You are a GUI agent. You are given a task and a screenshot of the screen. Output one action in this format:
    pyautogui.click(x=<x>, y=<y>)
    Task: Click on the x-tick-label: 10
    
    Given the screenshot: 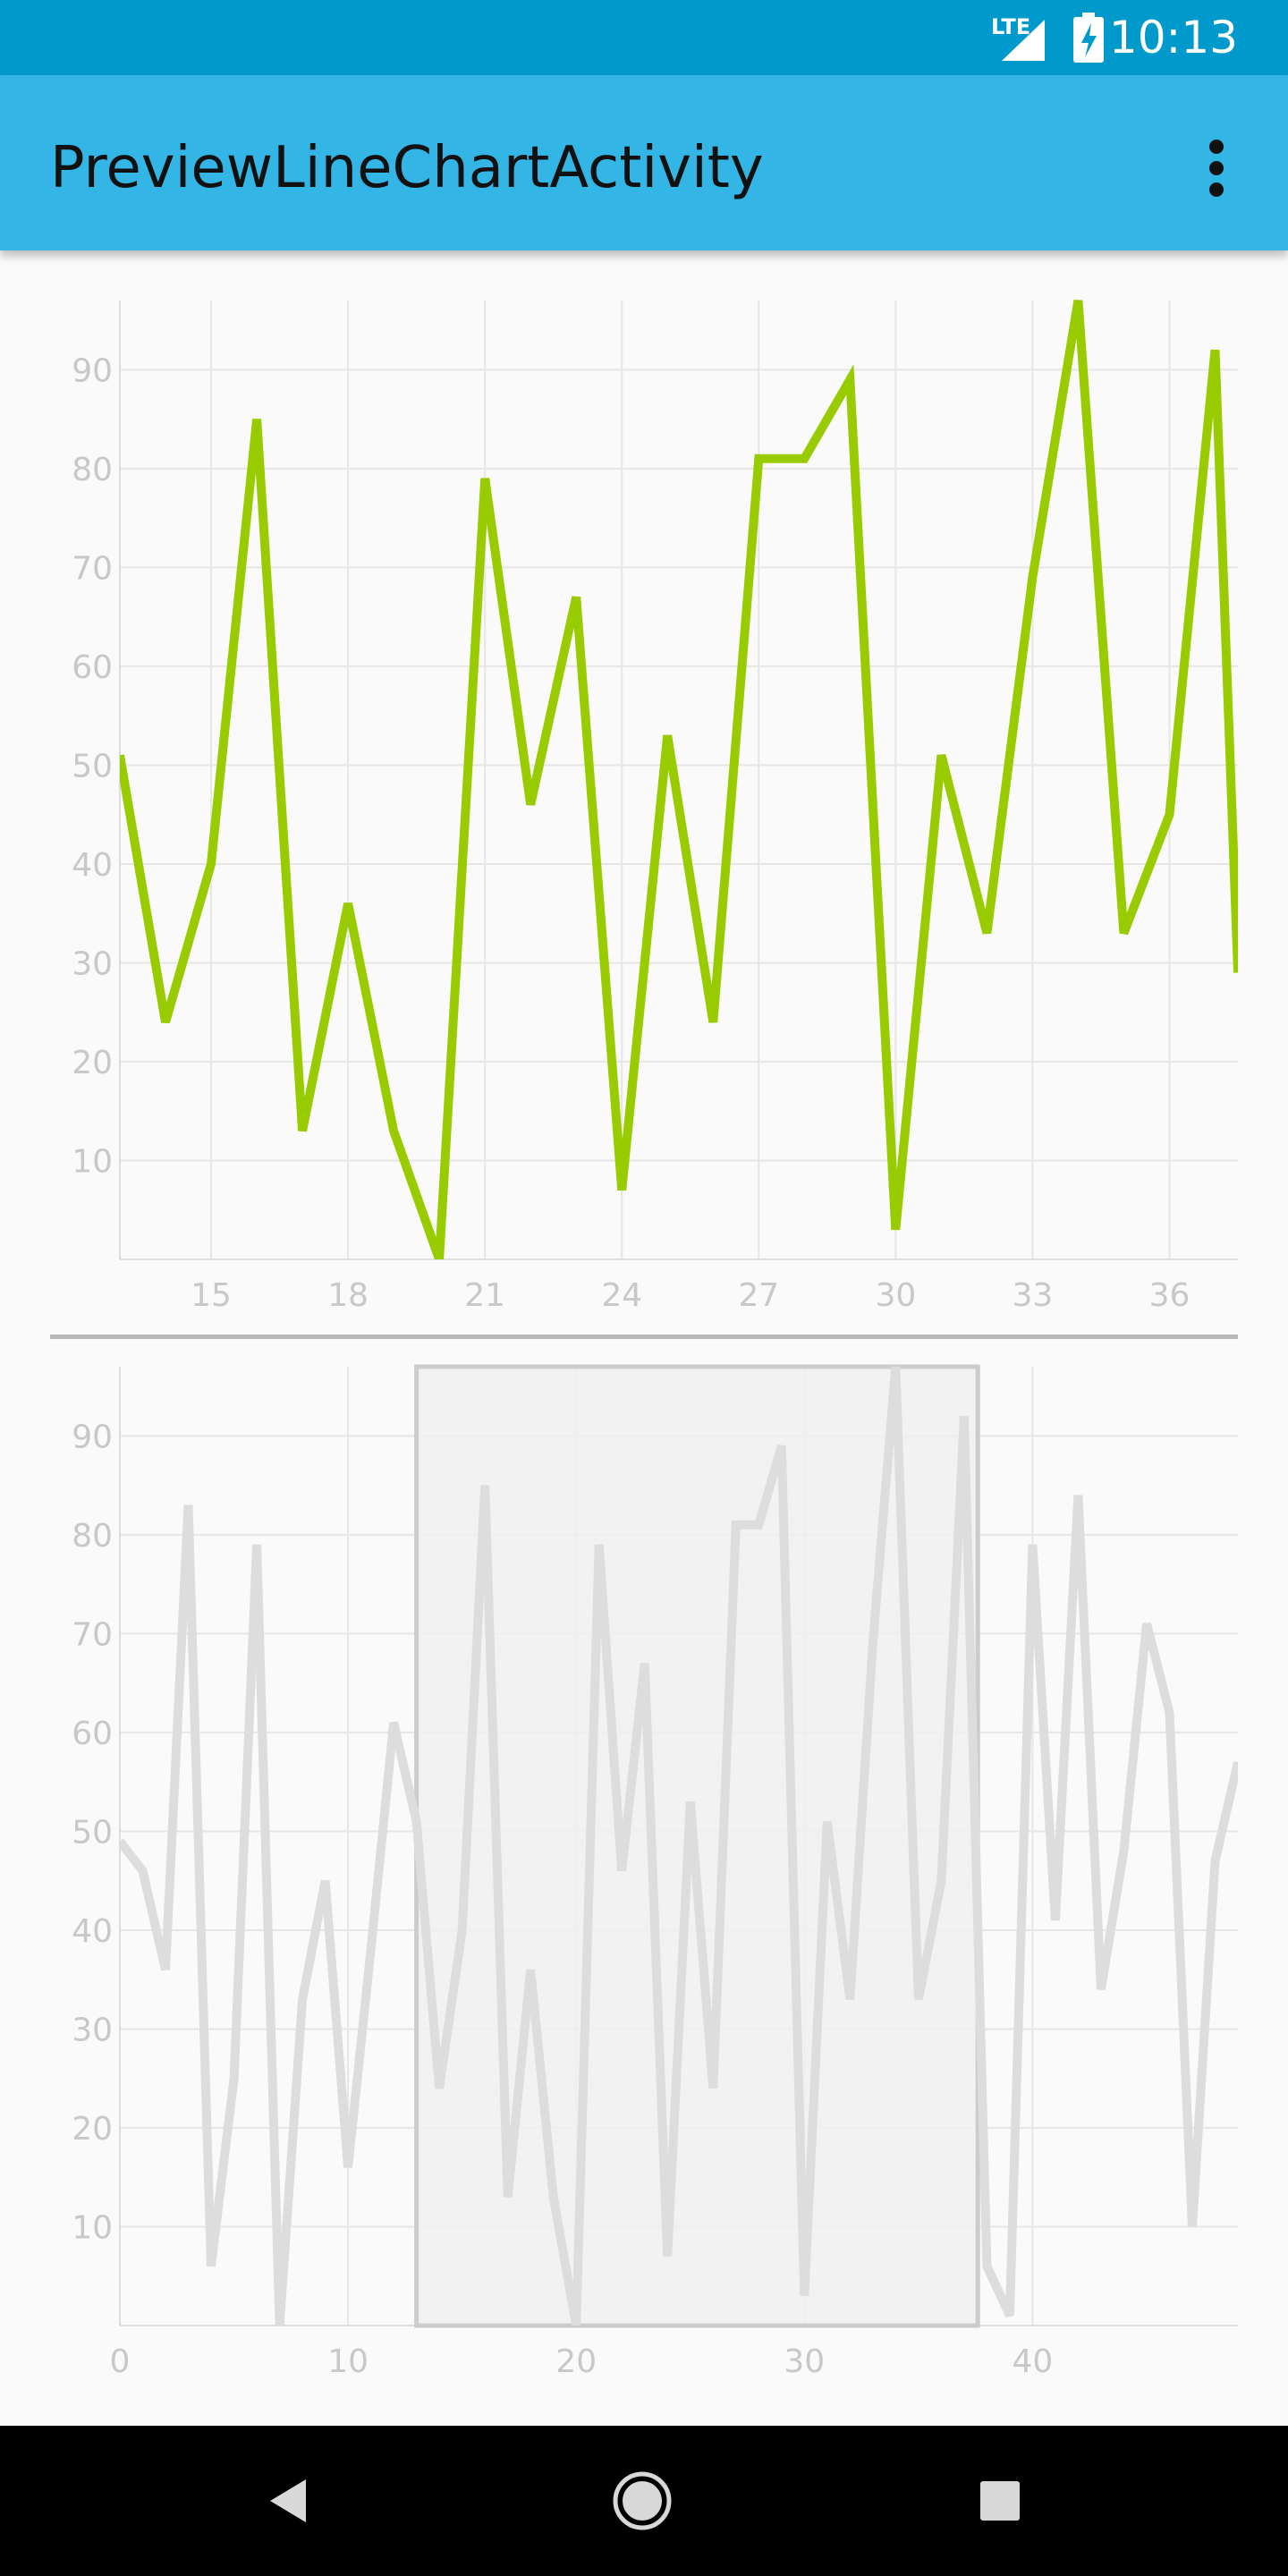 What is the action you would take?
    pyautogui.click(x=348, y=2361)
    